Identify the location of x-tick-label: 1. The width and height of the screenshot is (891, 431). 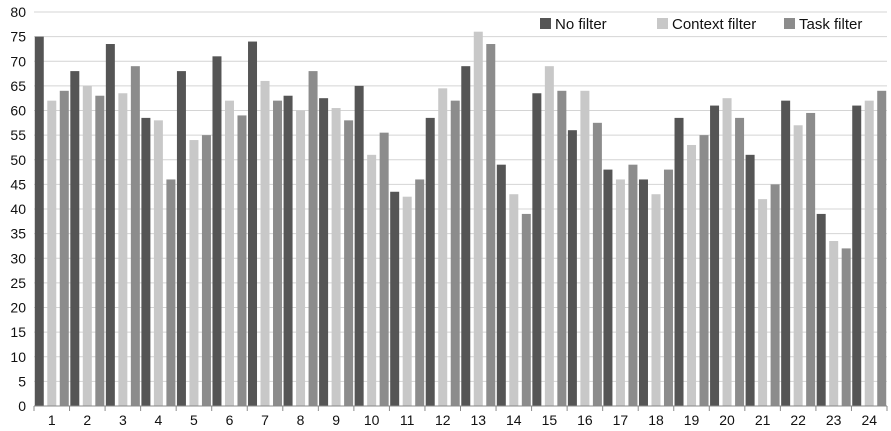
(52, 420).